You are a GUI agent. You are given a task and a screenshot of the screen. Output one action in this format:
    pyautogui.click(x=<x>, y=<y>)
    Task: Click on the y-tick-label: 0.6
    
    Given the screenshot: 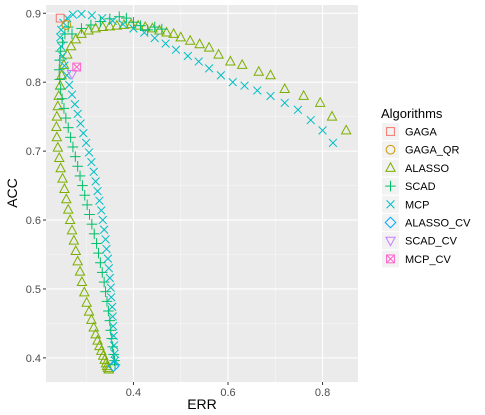 What is the action you would take?
    pyautogui.click(x=33, y=221)
    